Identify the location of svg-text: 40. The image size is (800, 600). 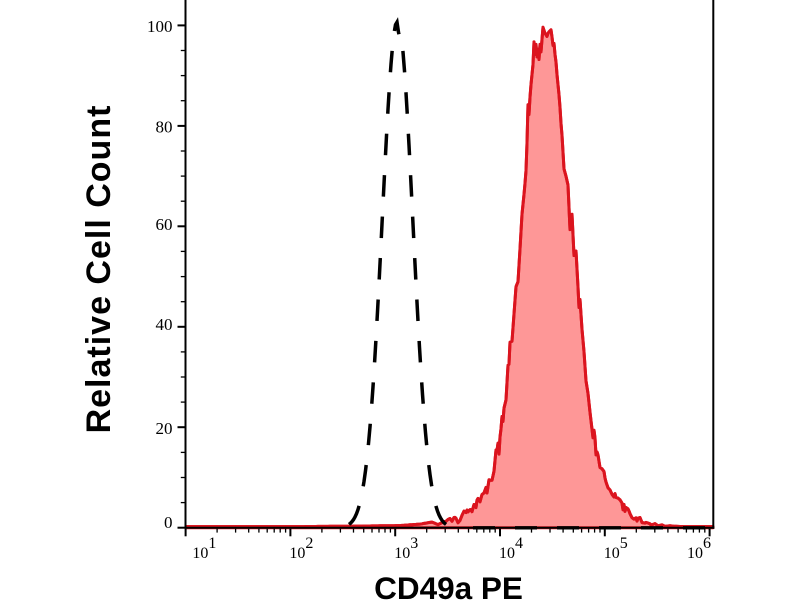
(164, 324).